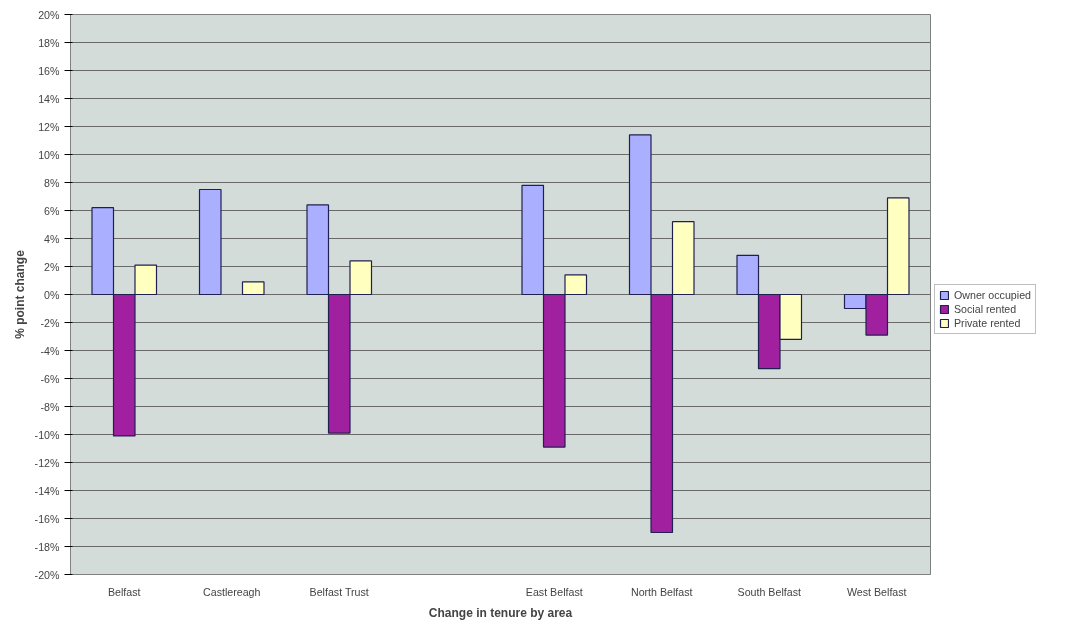  Describe the element at coordinates (52, 266) in the screenshot. I see `y-tick-label: 2%` at that location.